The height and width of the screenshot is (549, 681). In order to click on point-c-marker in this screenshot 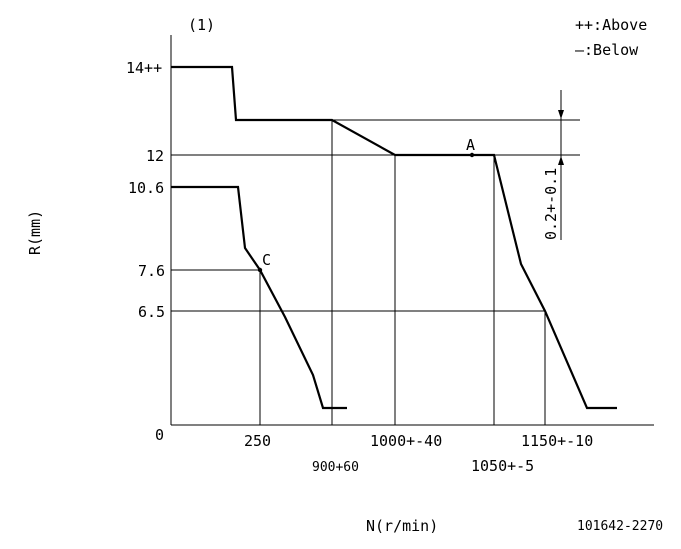, I will do `click(260, 270)`.